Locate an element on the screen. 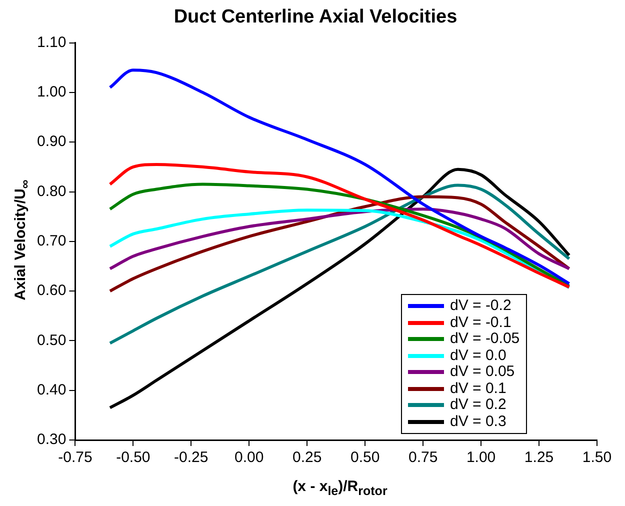 The height and width of the screenshot is (506, 625). legend-label: dV = 0.1 is located at coordinates (478, 388).